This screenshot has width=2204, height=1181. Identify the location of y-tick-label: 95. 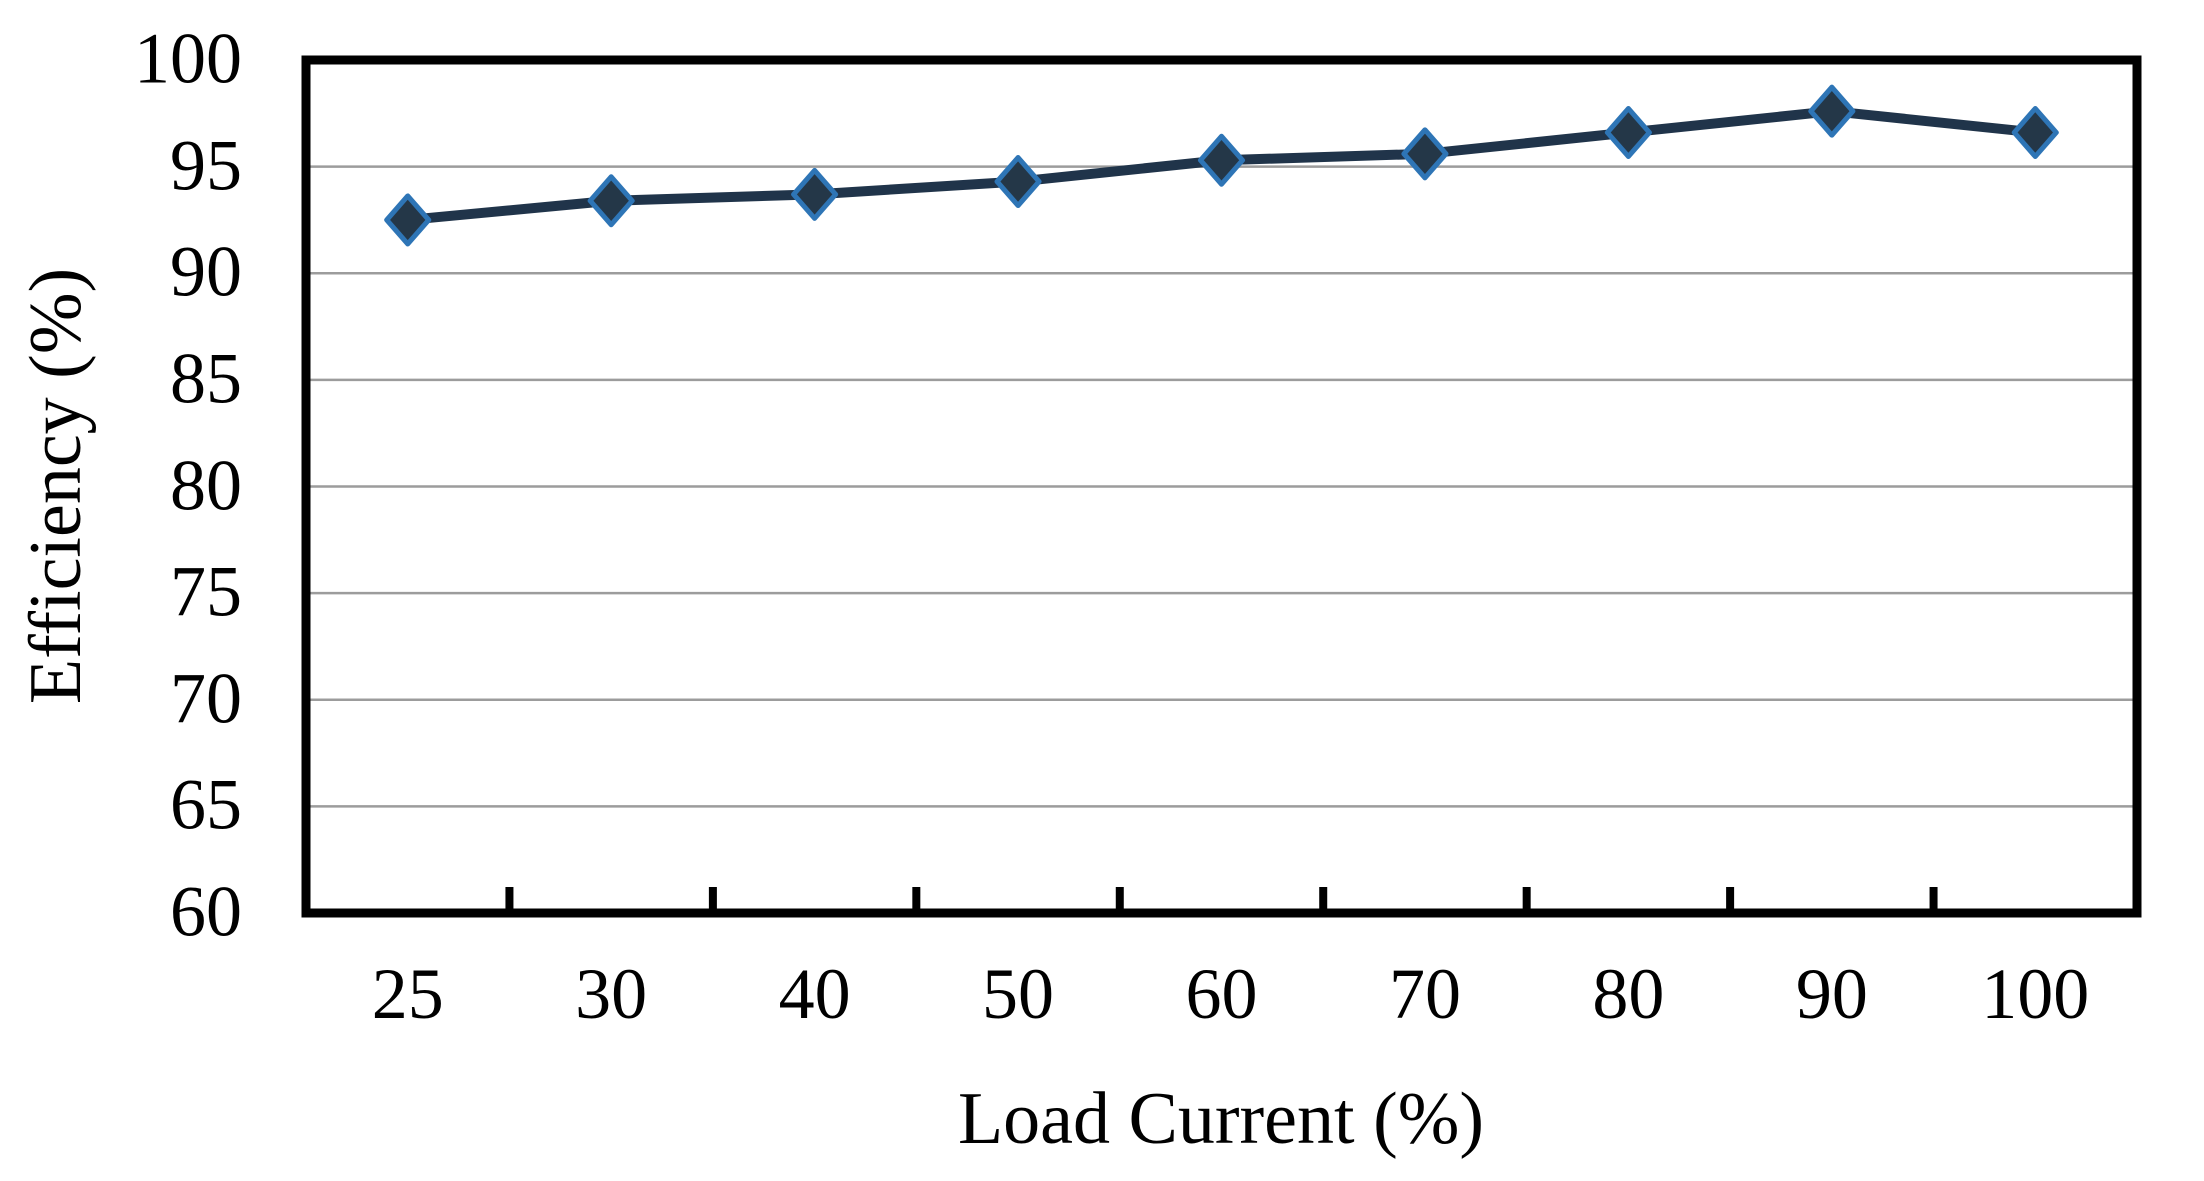
(206, 165).